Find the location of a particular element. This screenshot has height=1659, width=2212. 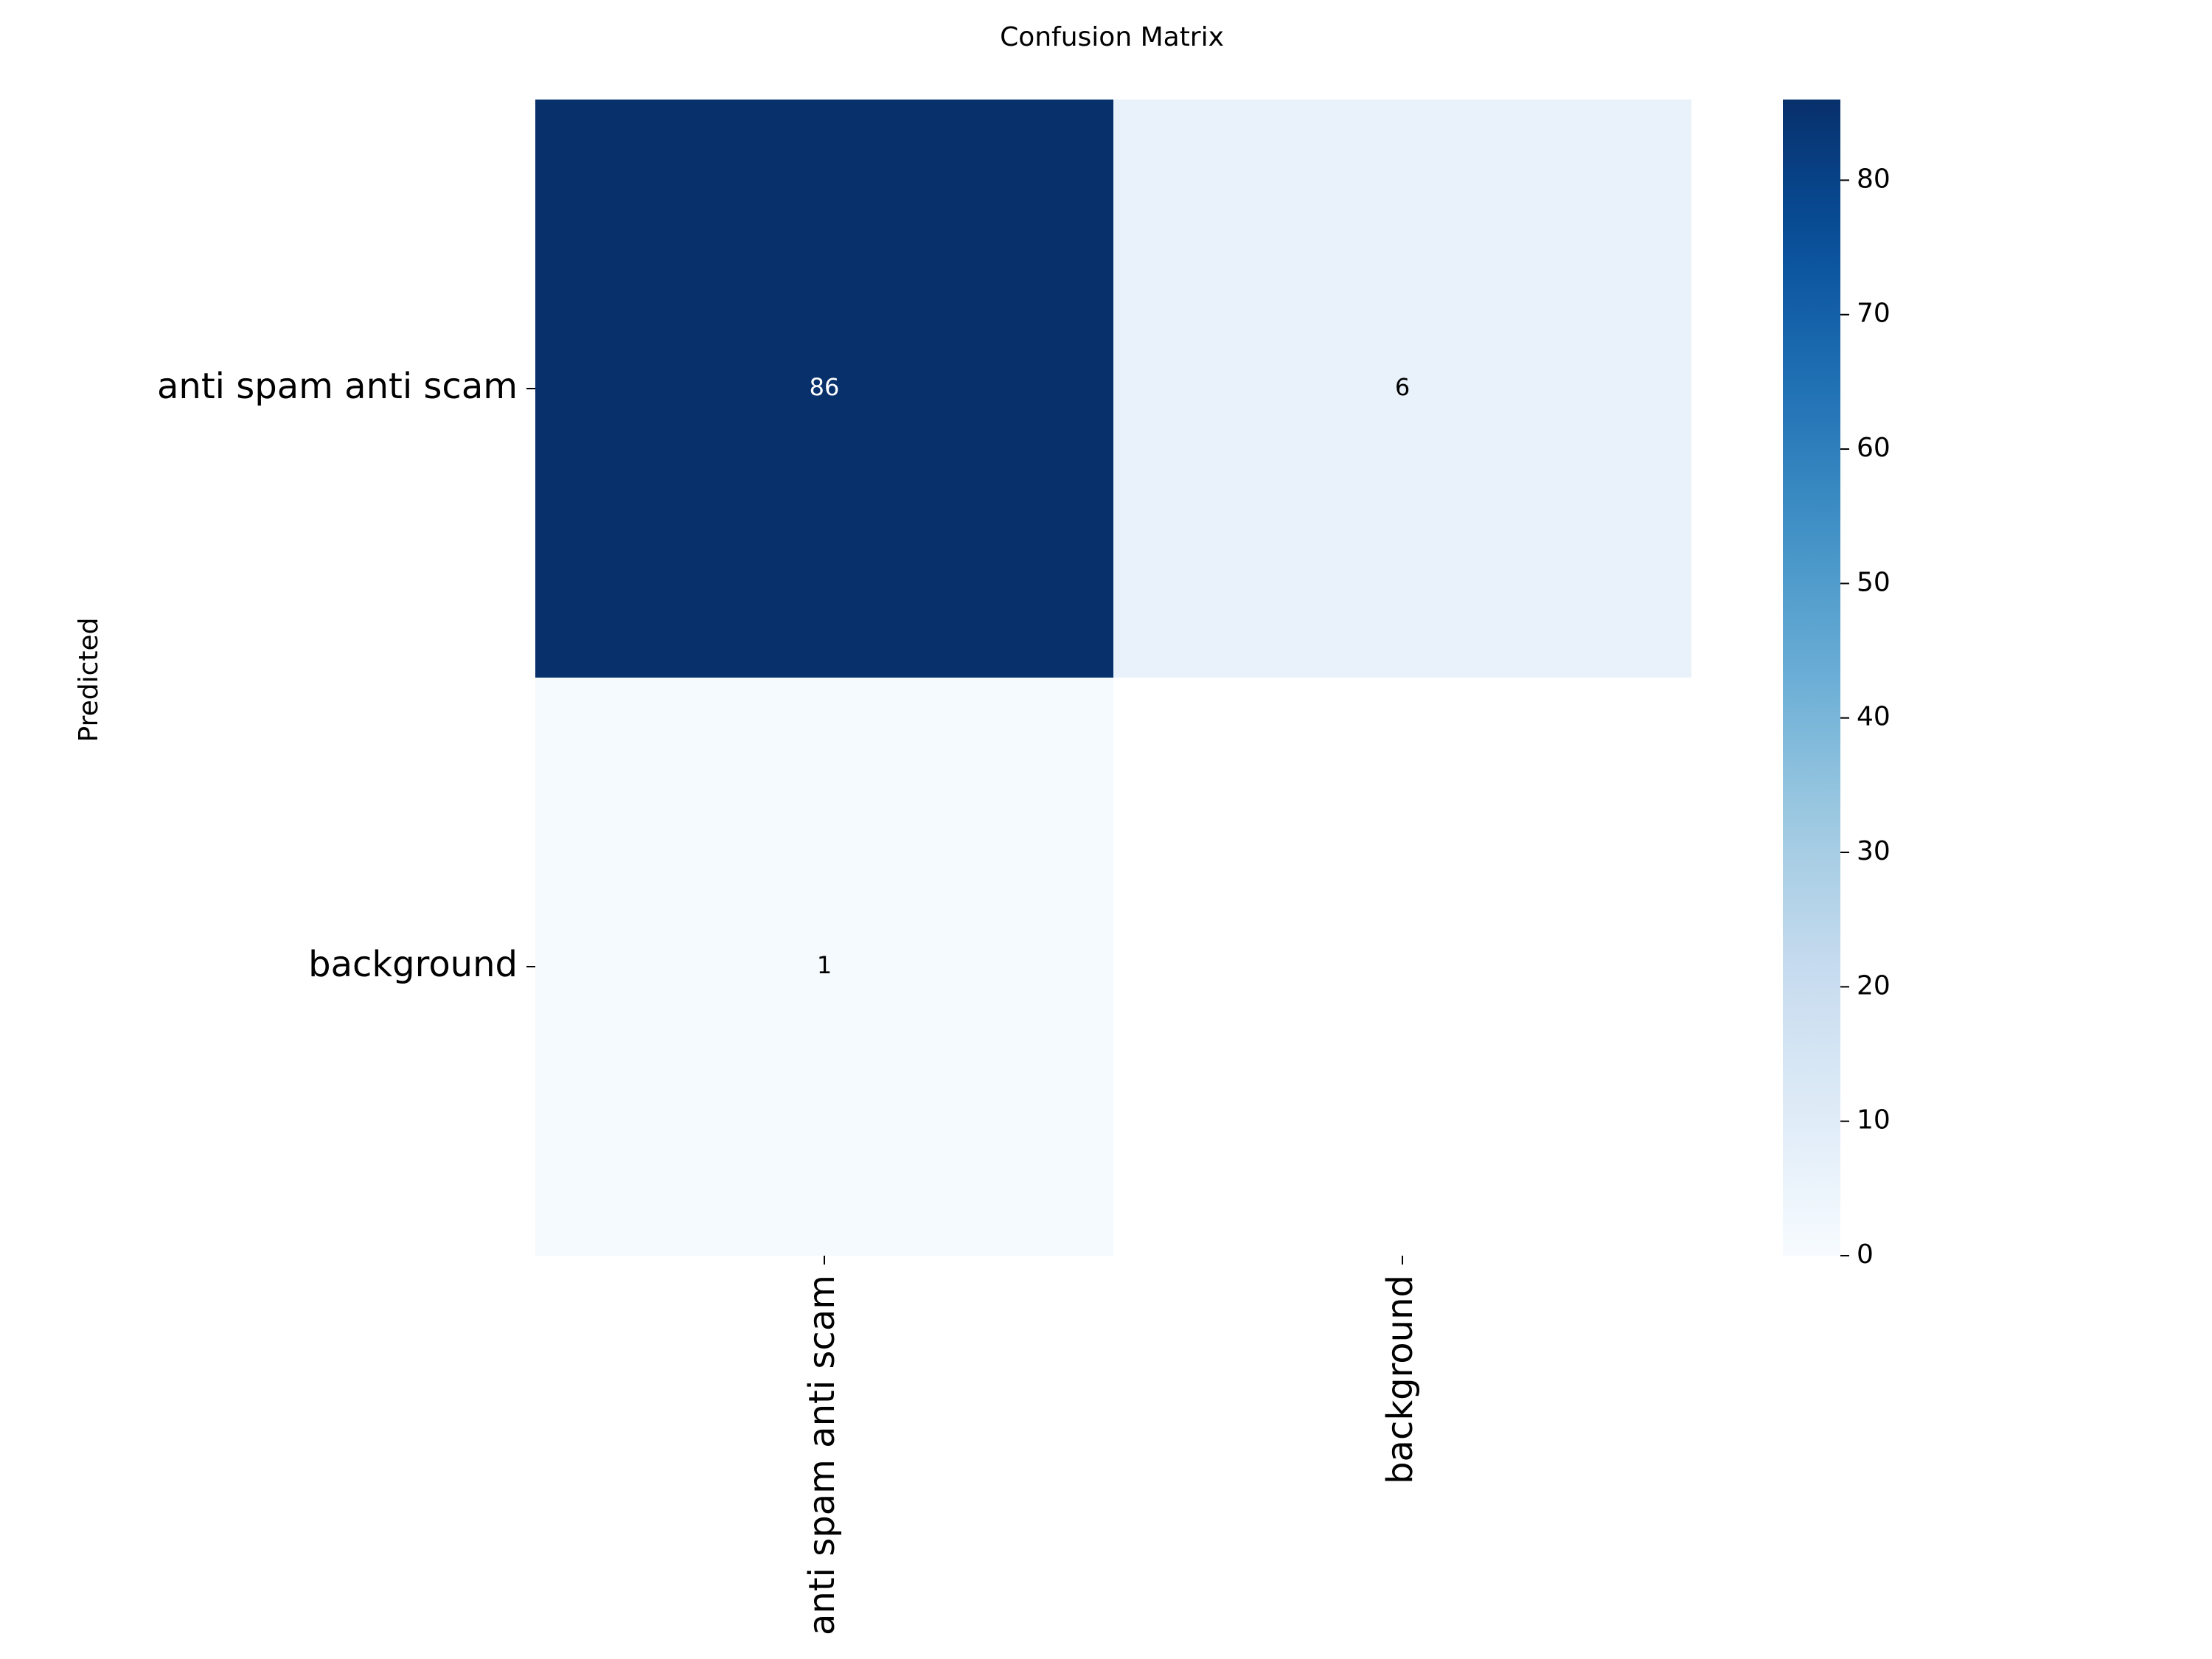

heatmap-cell-r0-c1 is located at coordinates (1402, 389).